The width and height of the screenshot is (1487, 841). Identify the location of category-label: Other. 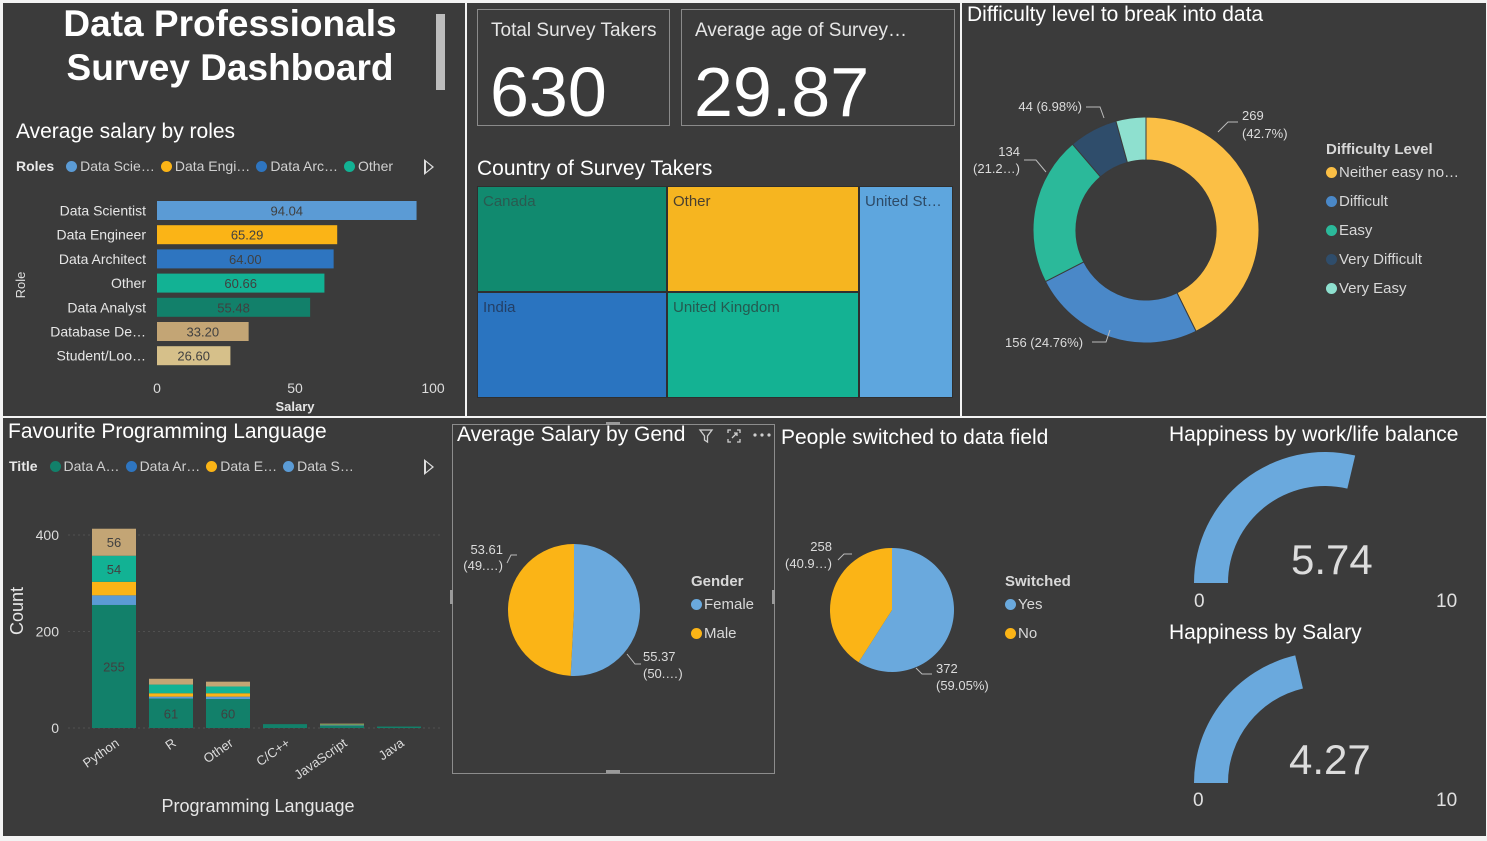
(218, 750).